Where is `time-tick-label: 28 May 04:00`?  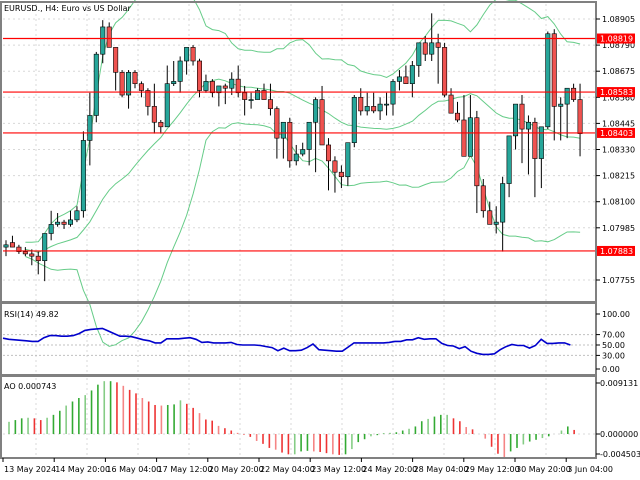 time-tick-label: 28 May 04:00 is located at coordinates (441, 469).